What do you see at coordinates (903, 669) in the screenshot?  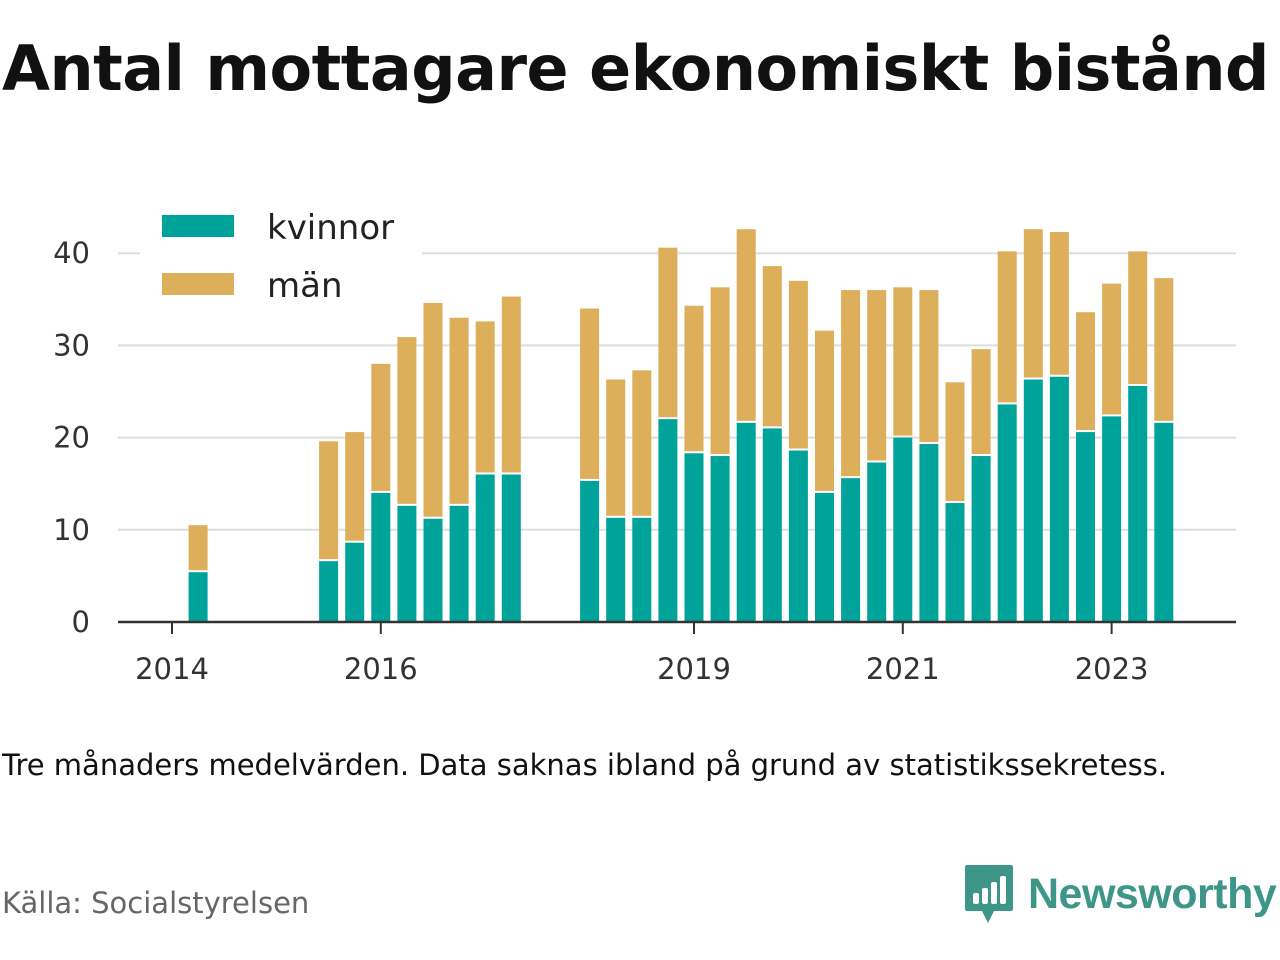 I see `x-tick-label: 2021` at bounding box center [903, 669].